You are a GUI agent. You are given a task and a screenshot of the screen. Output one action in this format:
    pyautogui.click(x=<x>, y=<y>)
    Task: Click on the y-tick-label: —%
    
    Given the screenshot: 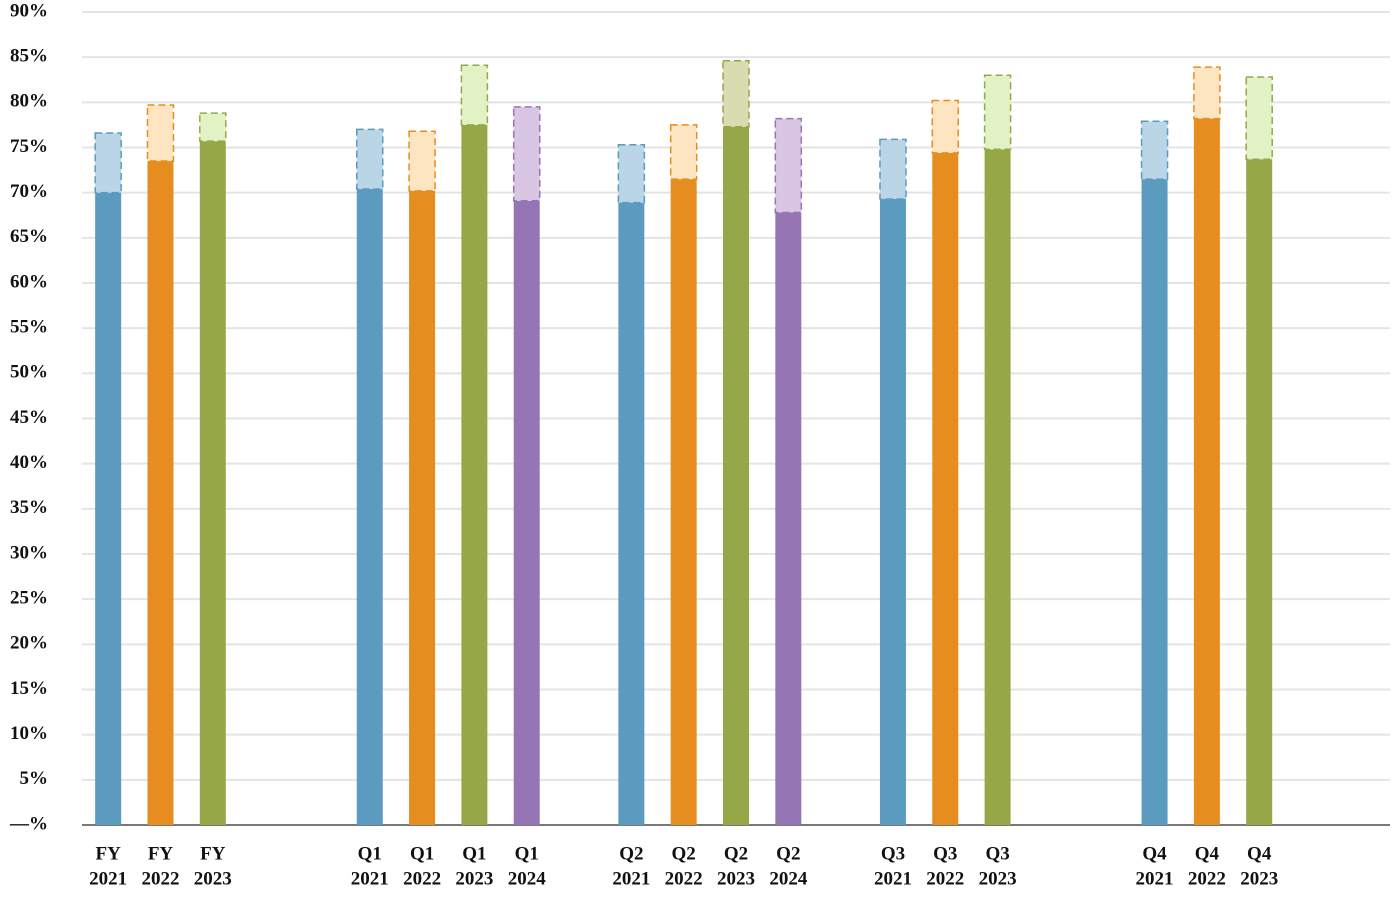 What is the action you would take?
    pyautogui.click(x=28, y=823)
    